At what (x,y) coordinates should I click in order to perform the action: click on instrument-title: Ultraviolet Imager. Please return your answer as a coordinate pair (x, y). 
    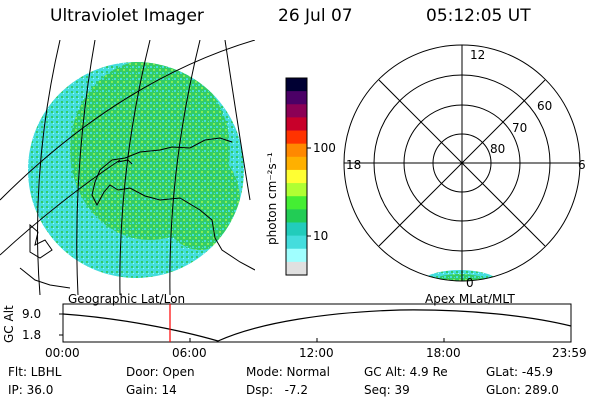
    Looking at the image, I should click on (127, 16).